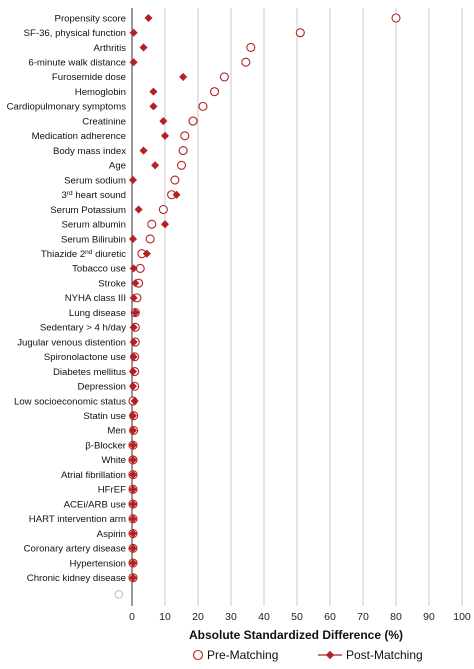 This screenshot has width=474, height=669. I want to click on category-label: Aspirin, so click(111, 534).